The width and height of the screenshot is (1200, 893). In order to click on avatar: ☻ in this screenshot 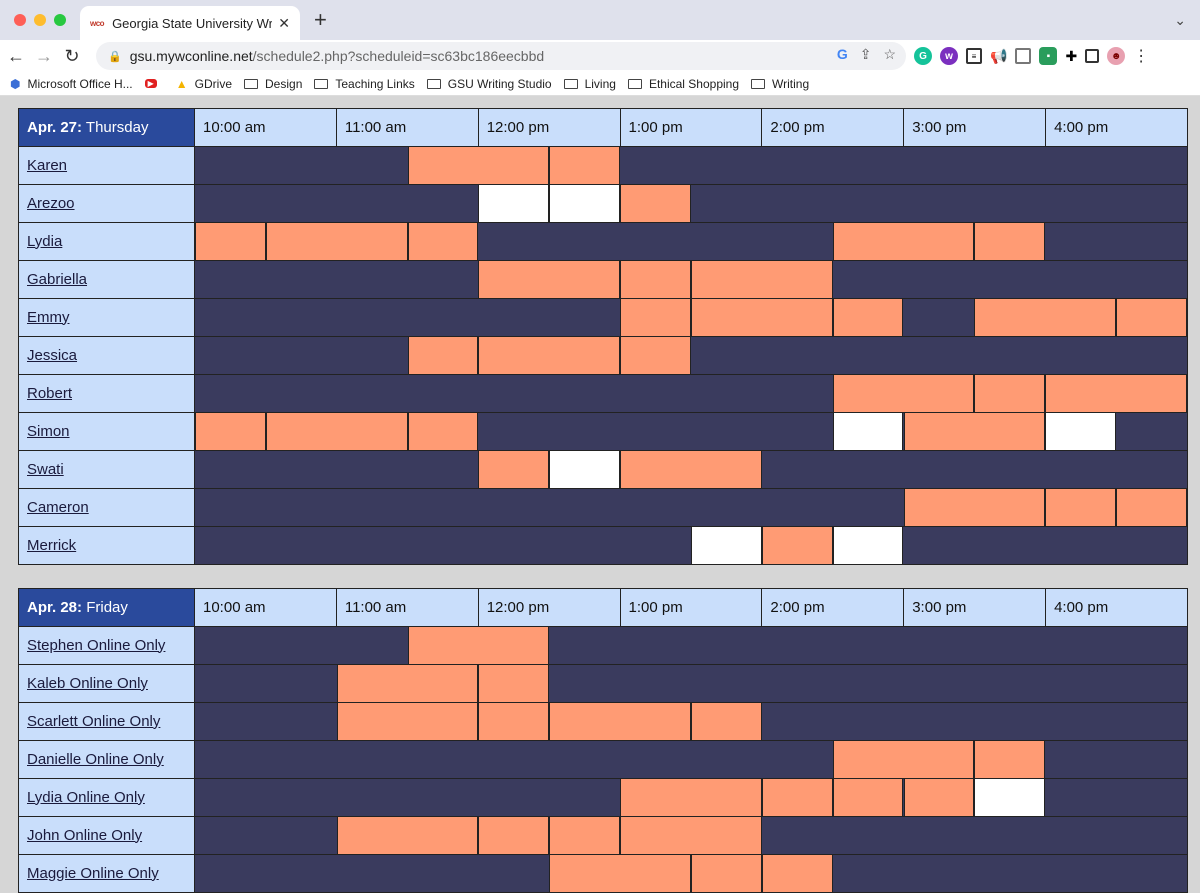, I will do `click(1116, 56)`.